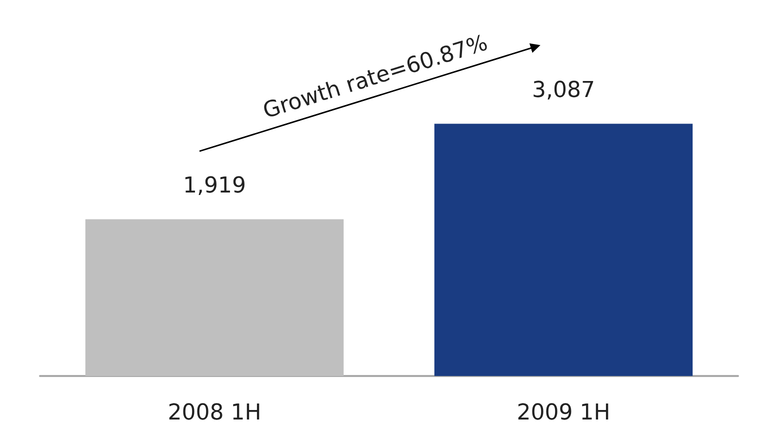 This screenshot has height=430, width=778. I want to click on data-label: 1,919, so click(214, 186).